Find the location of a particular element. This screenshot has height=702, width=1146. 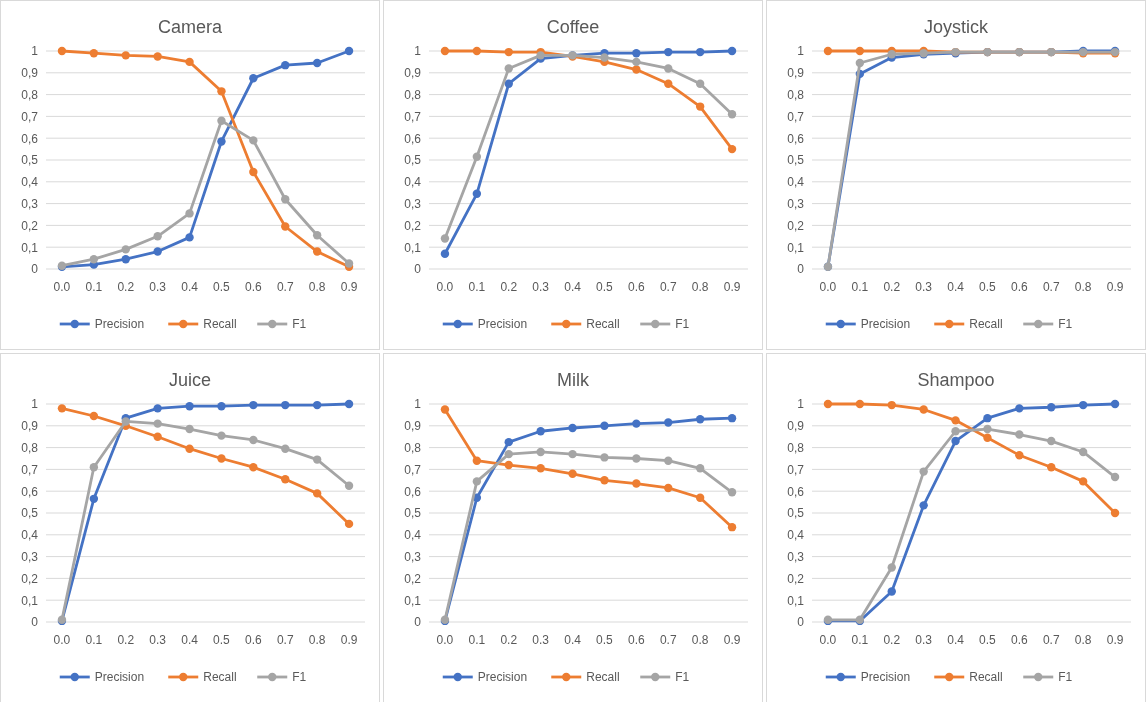

x-tick-label: 0.0 is located at coordinates (62, 640).